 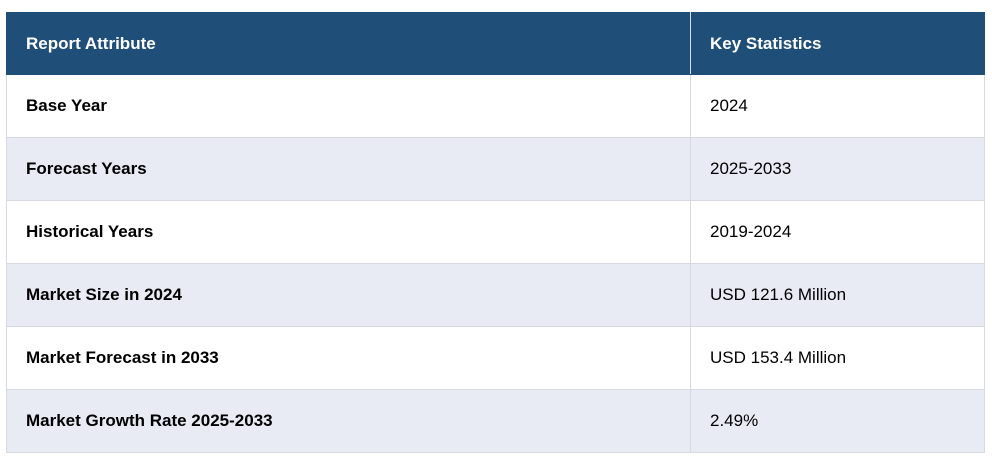 I want to click on attribute-cell: Market Growth Rate 2025-2033, so click(x=348, y=421).